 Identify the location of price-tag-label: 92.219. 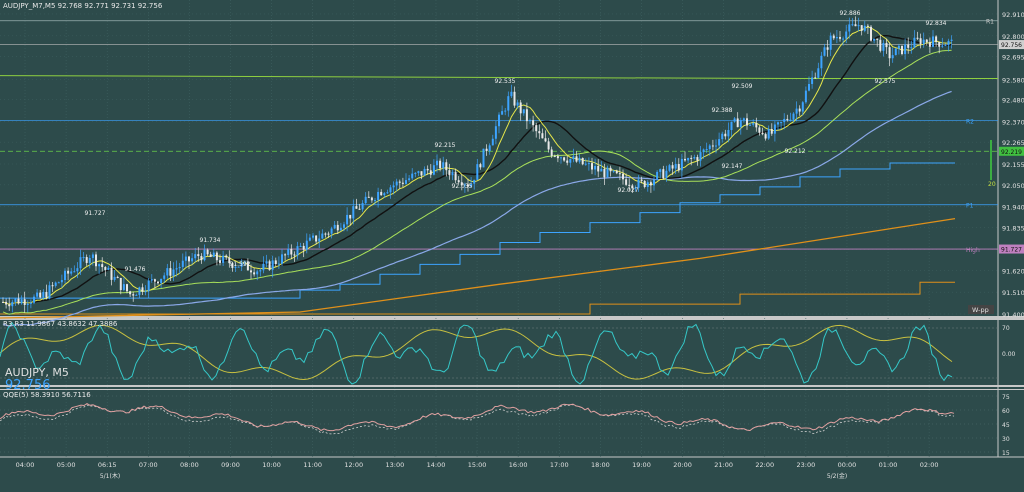
(1011, 152).